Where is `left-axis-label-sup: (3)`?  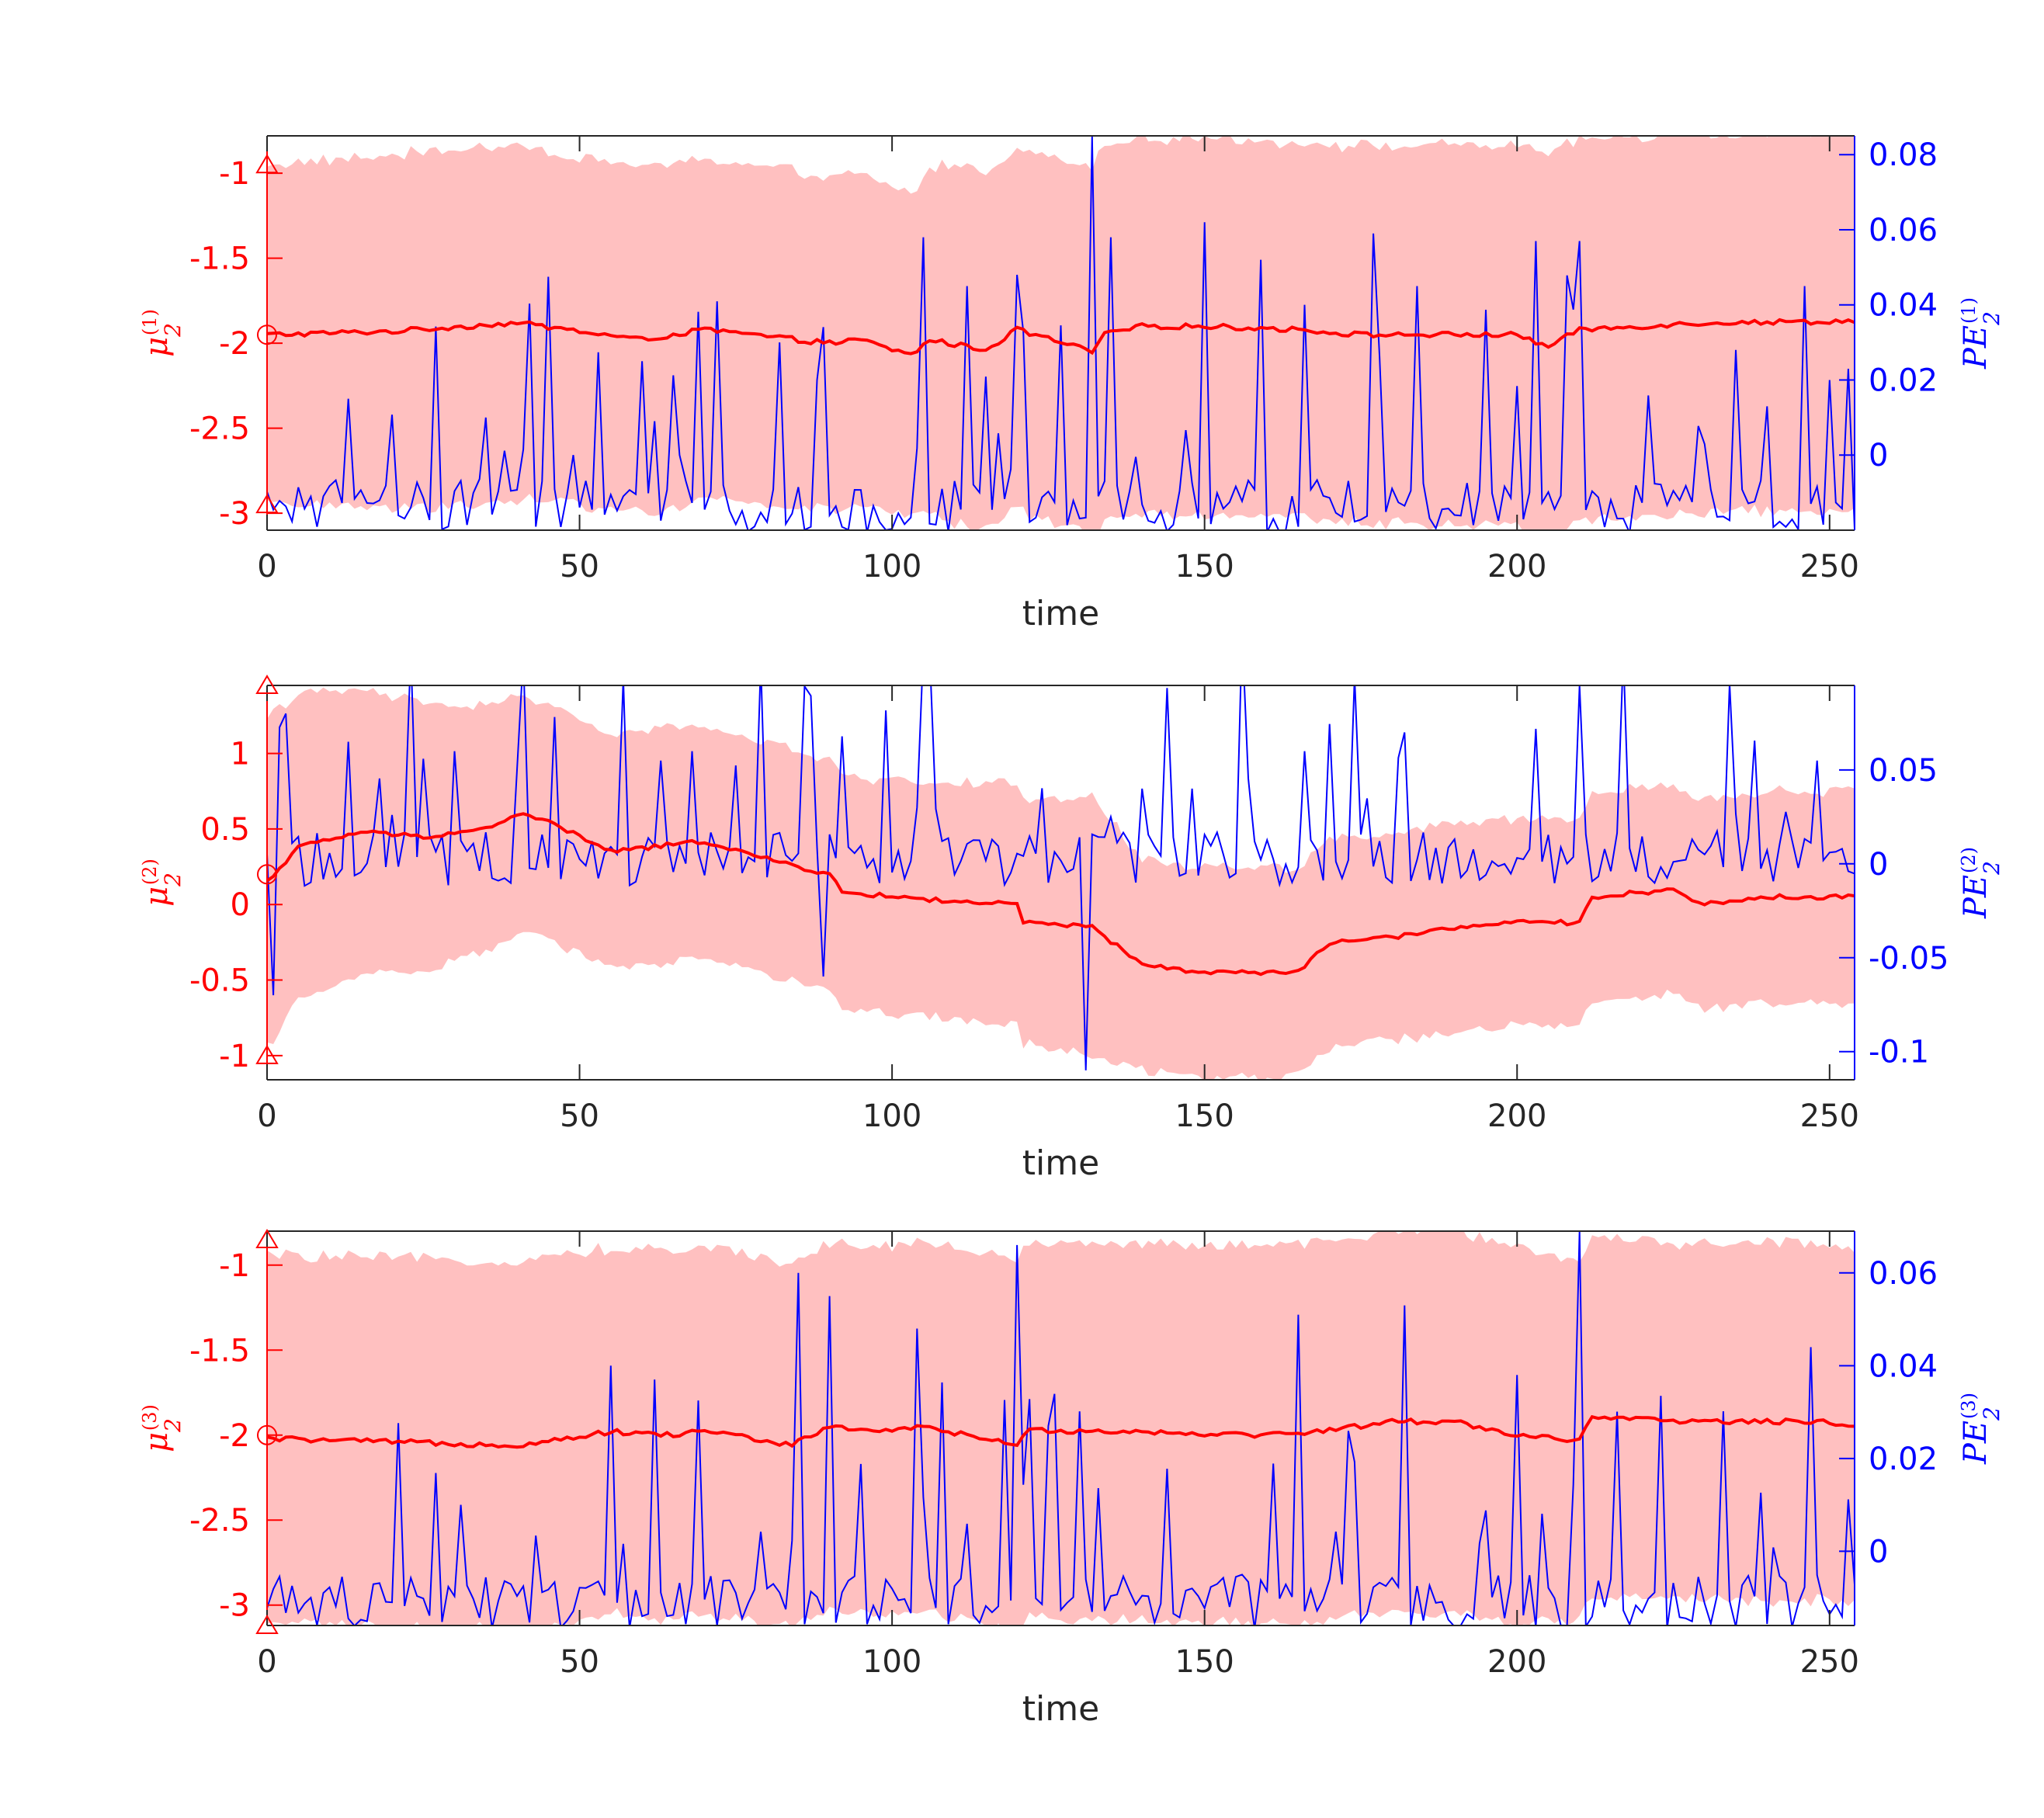 left-axis-label-sup: (3) is located at coordinates (150, 1417).